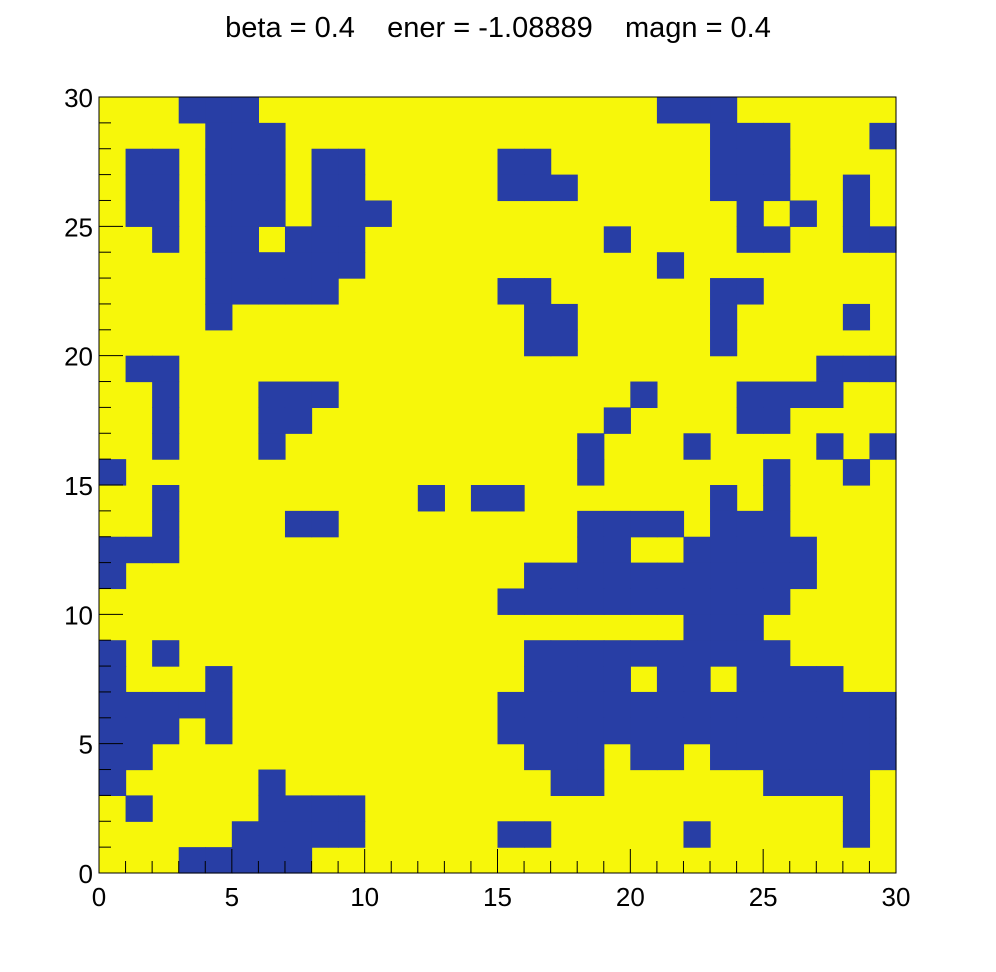  I want to click on x-tick-label: 5, so click(232, 897).